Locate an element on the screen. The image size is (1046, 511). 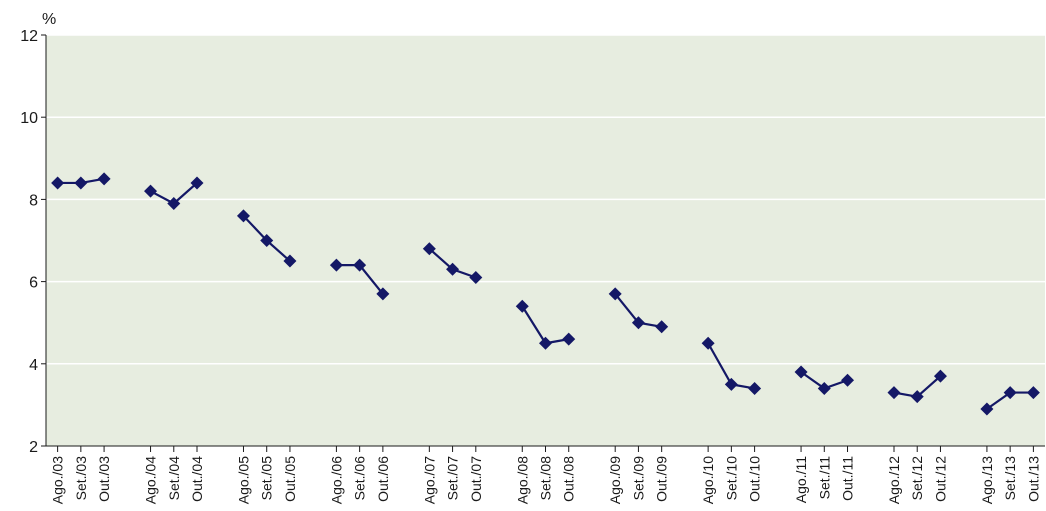
y-axis-tick-labels: 2 4 6 8 10 12 is located at coordinates (29, 242).